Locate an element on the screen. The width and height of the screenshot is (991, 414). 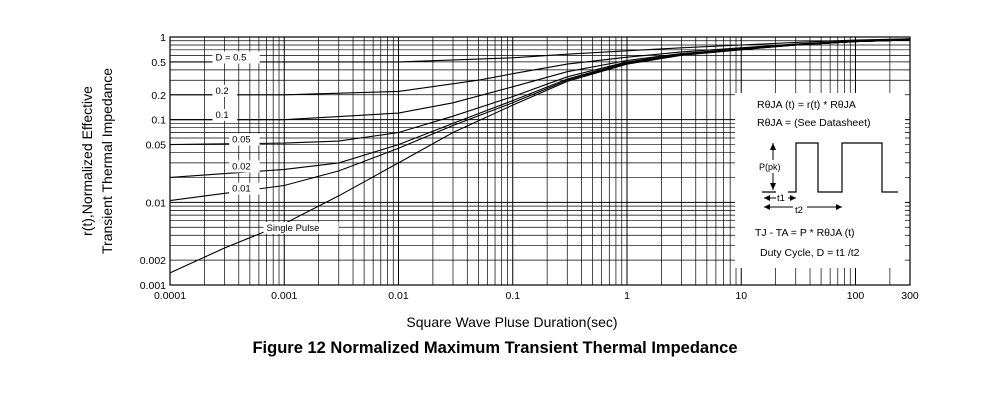
duty-cycle-label: Duty Cycle, D = t1 /t2 is located at coordinates (810, 253).